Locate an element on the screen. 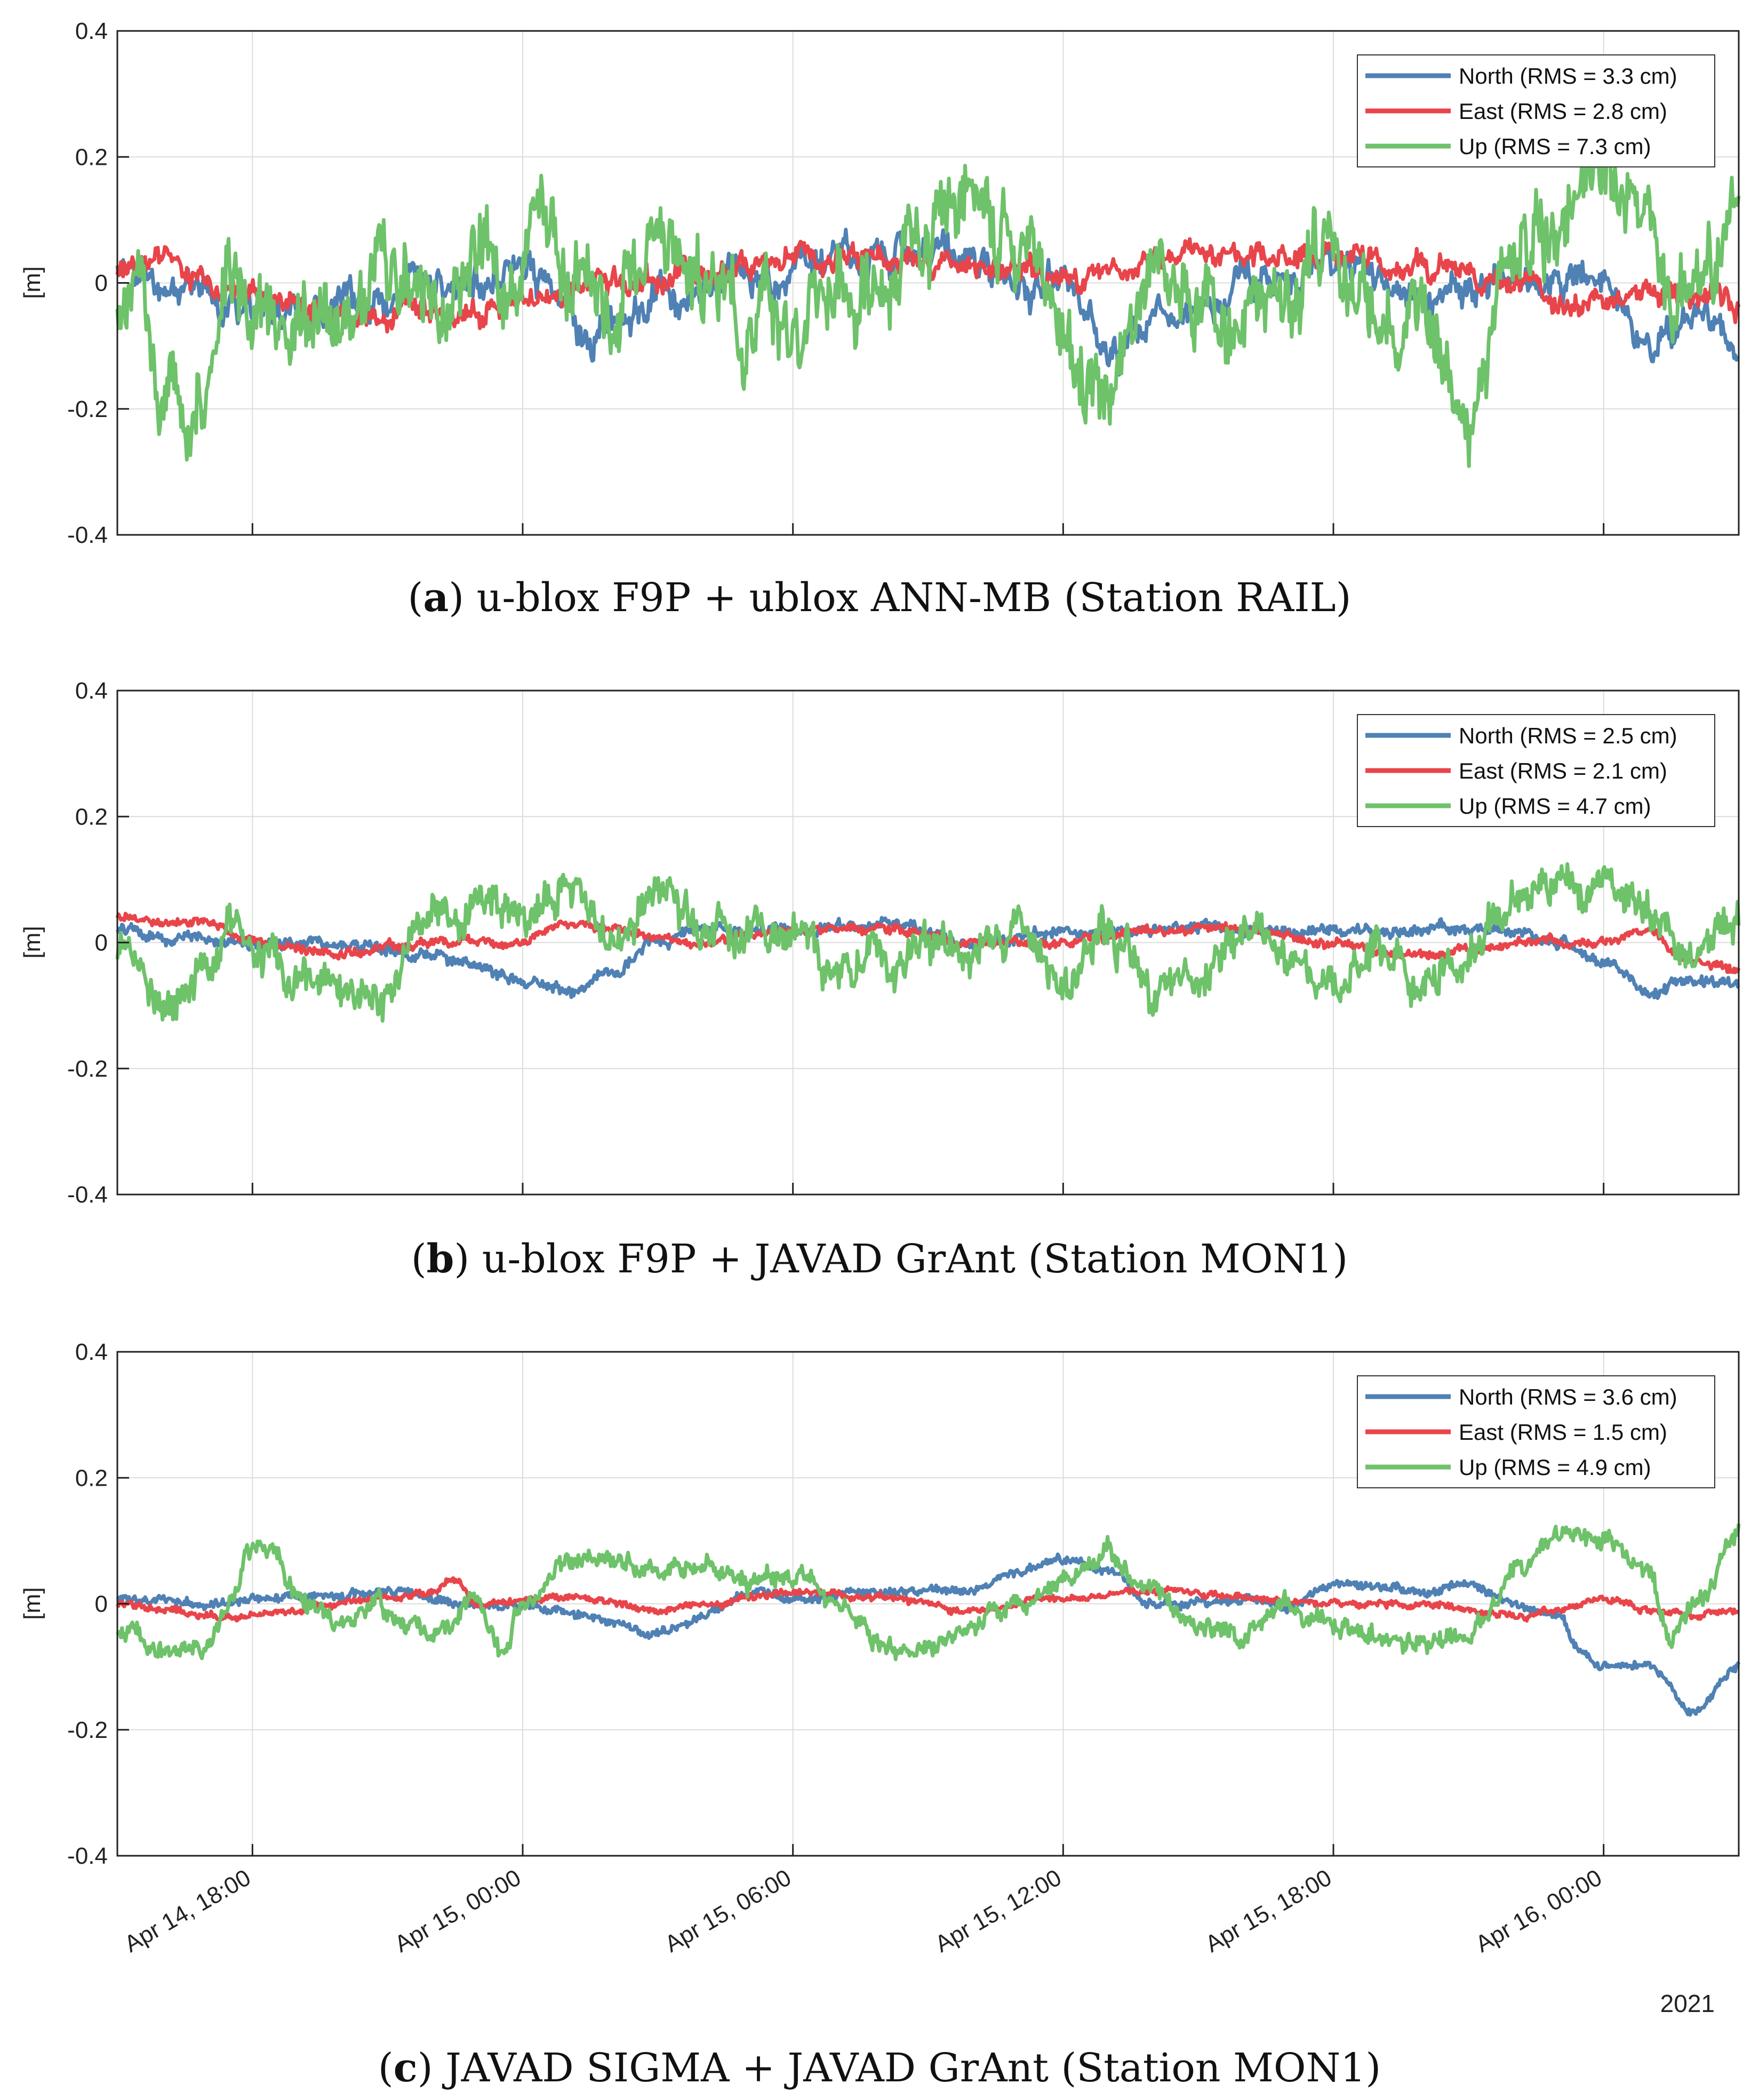 The width and height of the screenshot is (1759, 2100). caption-text: JAVAD SIGMA + JAVAD GrAnt (Station MON1) is located at coordinates (907, 2068).